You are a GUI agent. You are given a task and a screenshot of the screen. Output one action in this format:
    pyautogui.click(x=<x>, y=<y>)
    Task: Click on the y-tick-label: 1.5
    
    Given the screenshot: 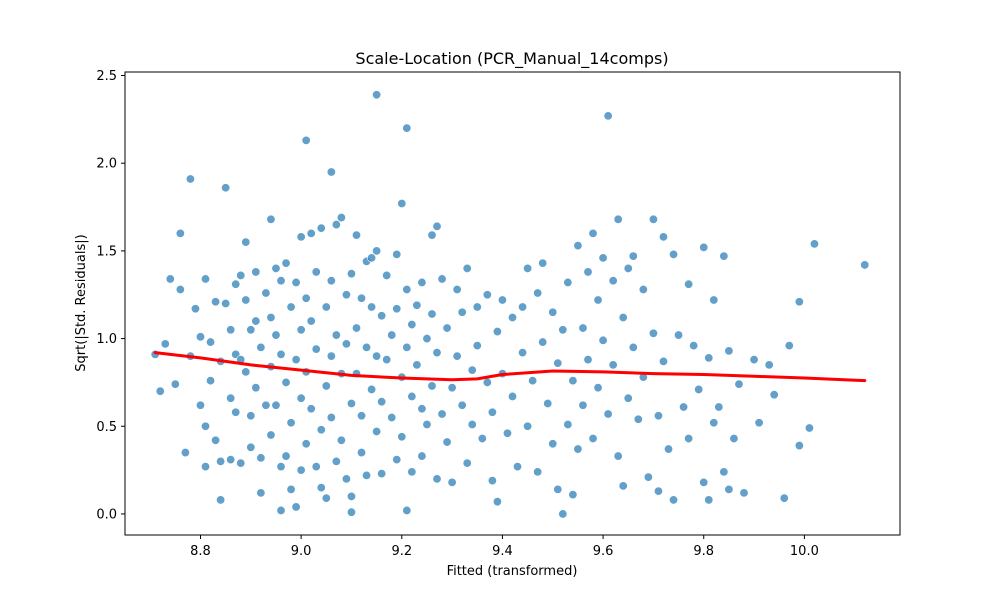 What is the action you would take?
    pyautogui.click(x=106, y=251)
    